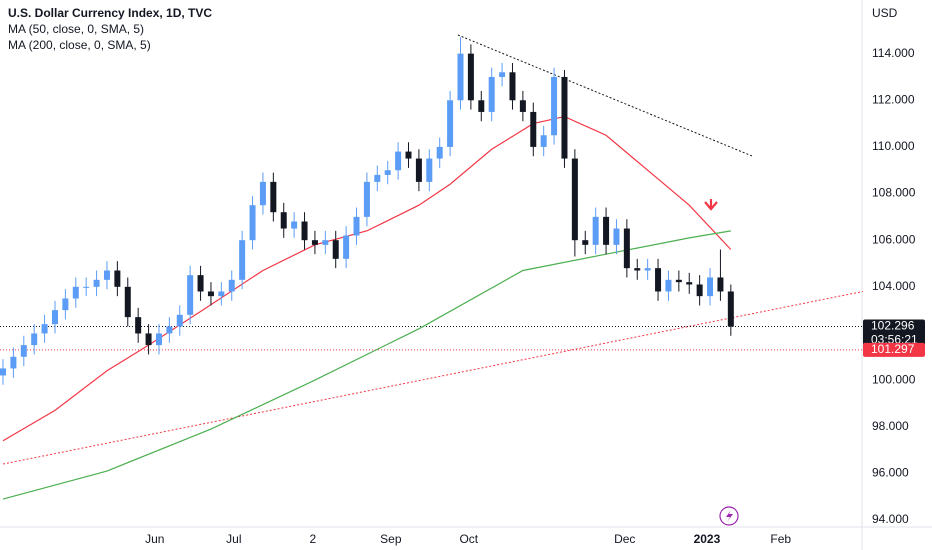  Describe the element at coordinates (894, 239) in the screenshot. I see `y-tick-label: 106.000` at that location.